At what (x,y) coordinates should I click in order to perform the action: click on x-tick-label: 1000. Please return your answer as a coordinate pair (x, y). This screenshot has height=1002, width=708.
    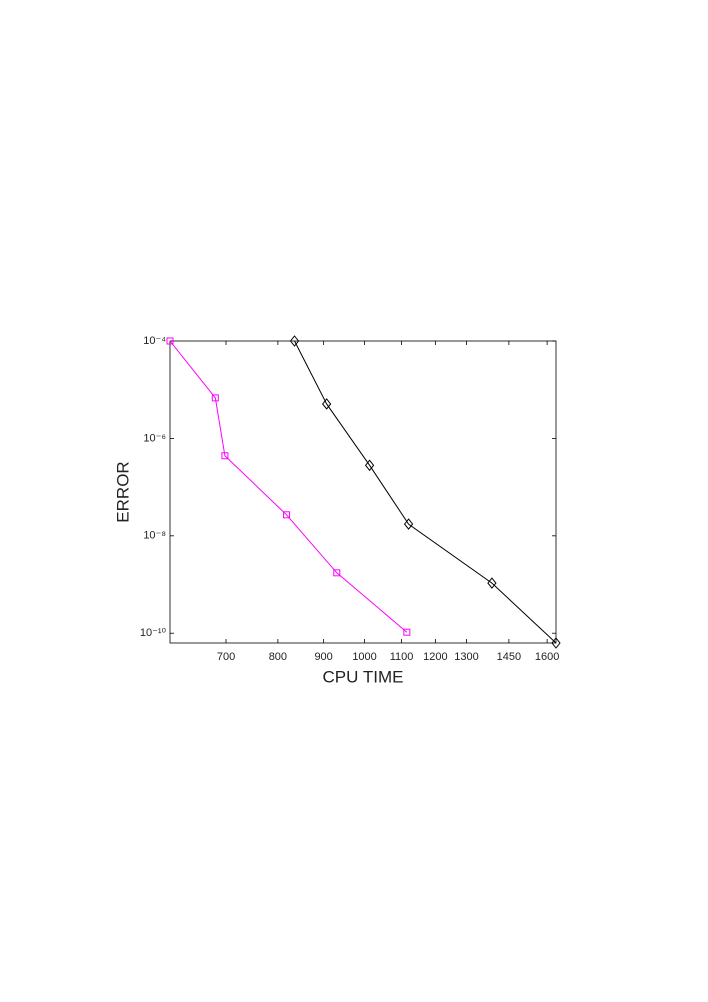
    Looking at the image, I should click on (364, 657).